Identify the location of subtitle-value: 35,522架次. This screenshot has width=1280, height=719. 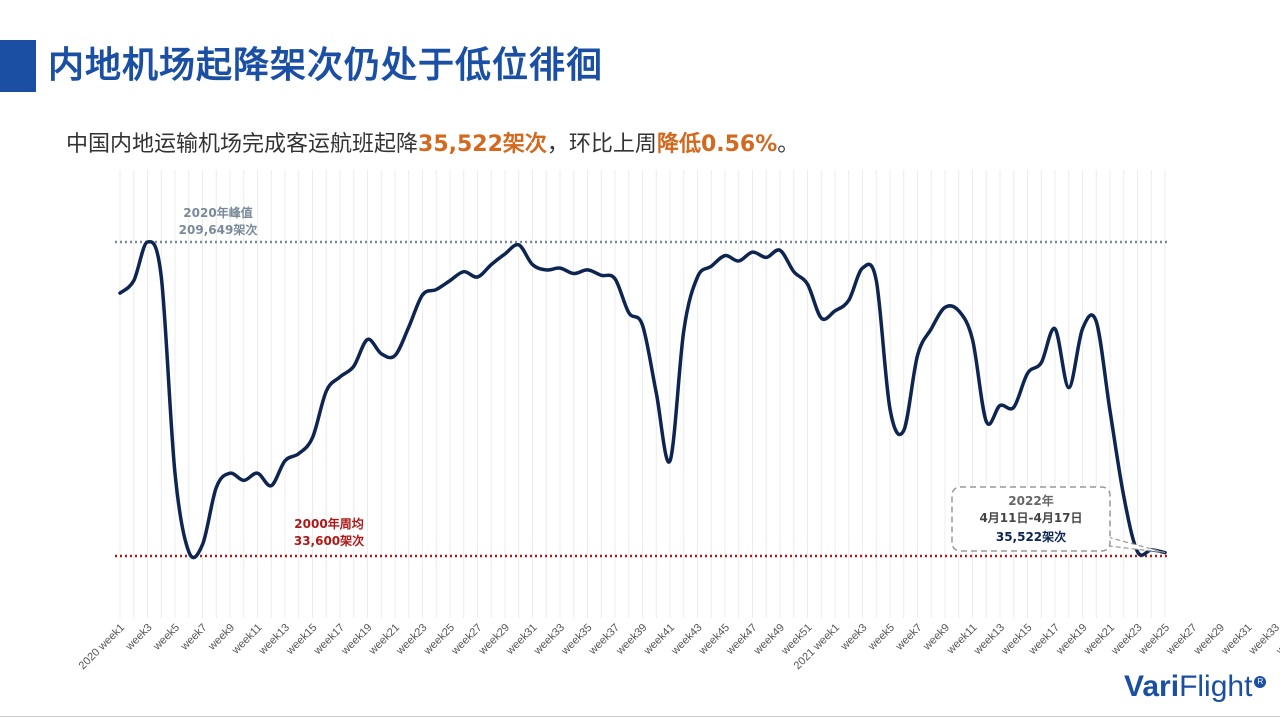
(482, 144).